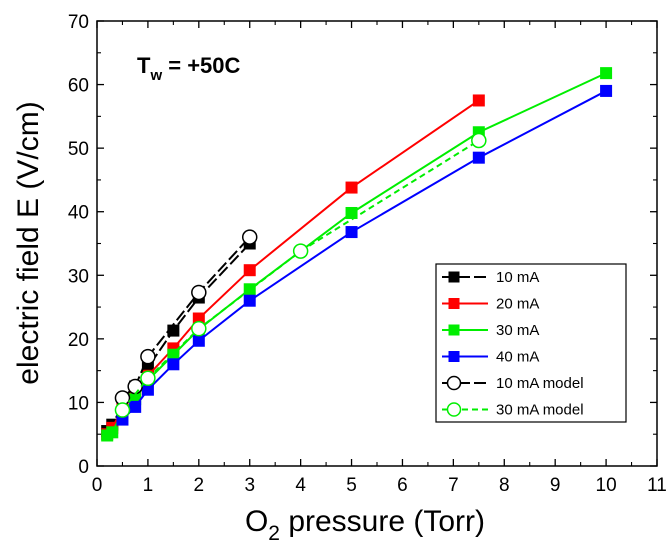 Image resolution: width=670 pixels, height=546 pixels. What do you see at coordinates (78, 213) in the screenshot?
I see `y-tick-label: 40` at bounding box center [78, 213].